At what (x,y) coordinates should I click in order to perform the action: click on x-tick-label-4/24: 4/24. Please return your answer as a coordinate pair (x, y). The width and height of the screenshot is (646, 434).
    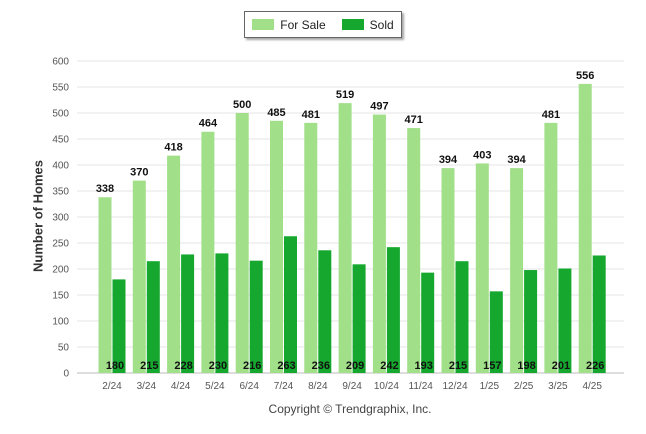
    Looking at the image, I should click on (181, 386).